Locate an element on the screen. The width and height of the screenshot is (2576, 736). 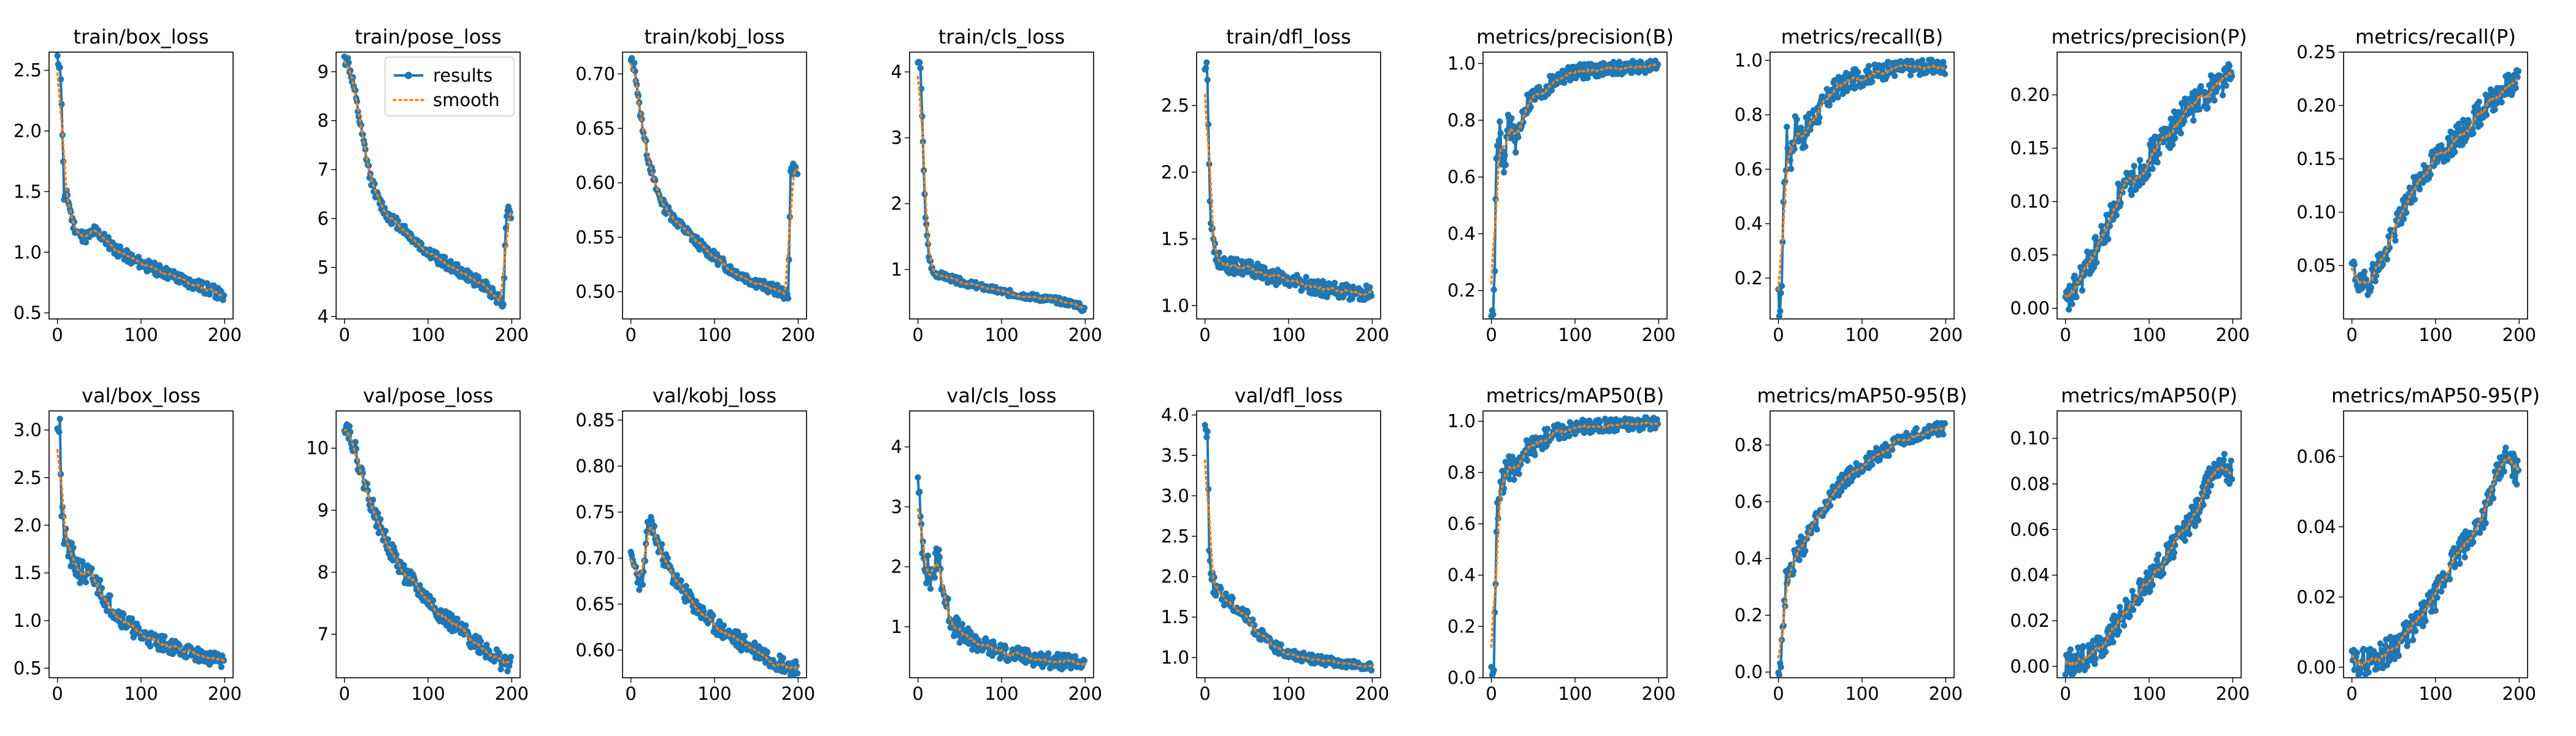
subplot-13: val/dfl_loss 0 100 200 1.0 1.5 2.0 2.5 3.0 3.5 4.0 is located at coordinates (1275, 544).